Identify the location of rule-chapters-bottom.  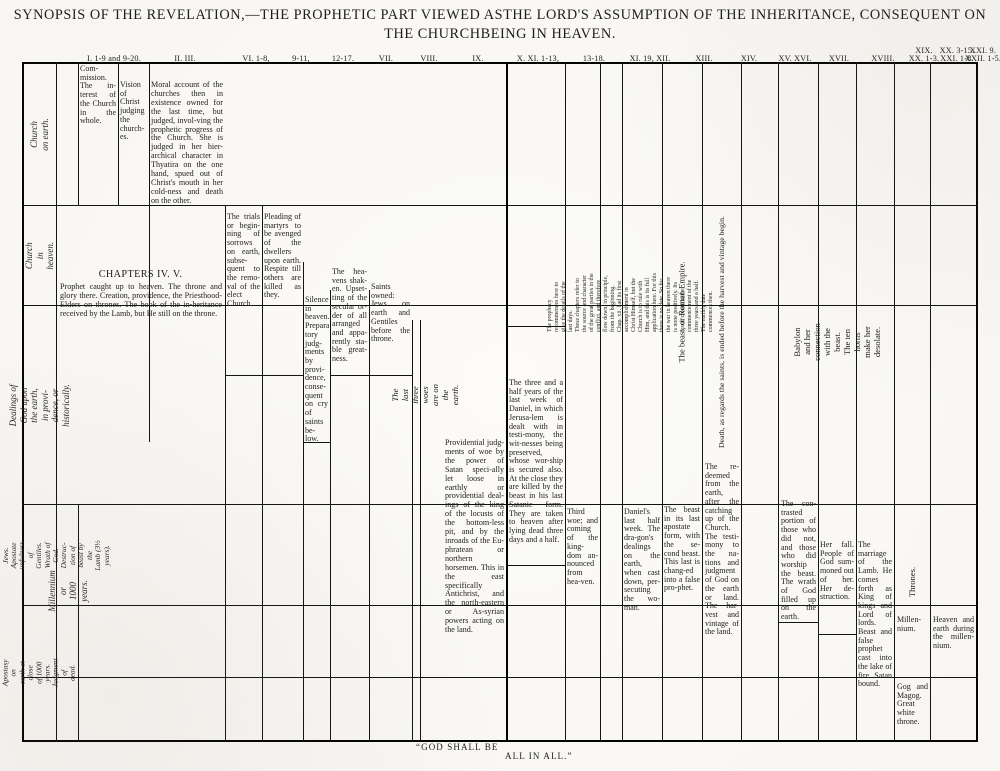
(140, 305).